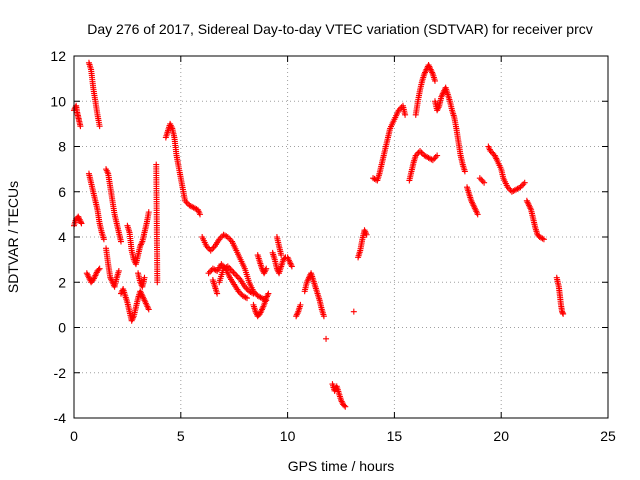 This screenshot has height=480, width=640. I want to click on y-tick-label: 2, so click(62, 282).